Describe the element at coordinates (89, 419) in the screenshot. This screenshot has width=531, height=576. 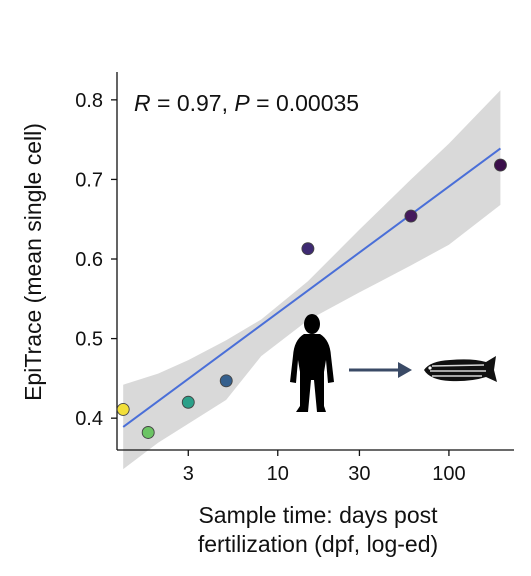
I see `y-tick-label: 0.4` at that location.